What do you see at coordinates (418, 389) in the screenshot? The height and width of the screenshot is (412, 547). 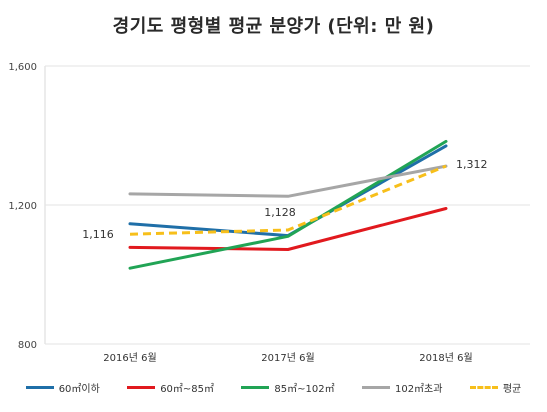 I see `legend-label: 102㎡초과` at bounding box center [418, 389].